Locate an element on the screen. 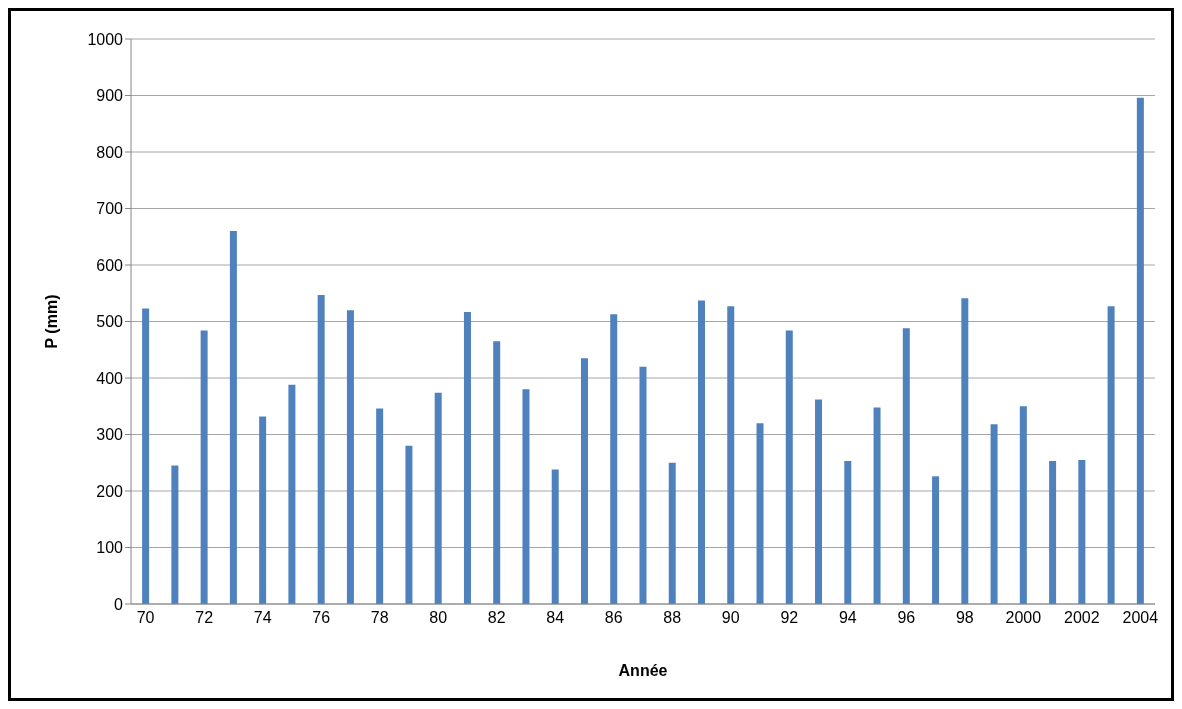 The image size is (1182, 709). y-tick-label: 100 is located at coordinates (110, 548).